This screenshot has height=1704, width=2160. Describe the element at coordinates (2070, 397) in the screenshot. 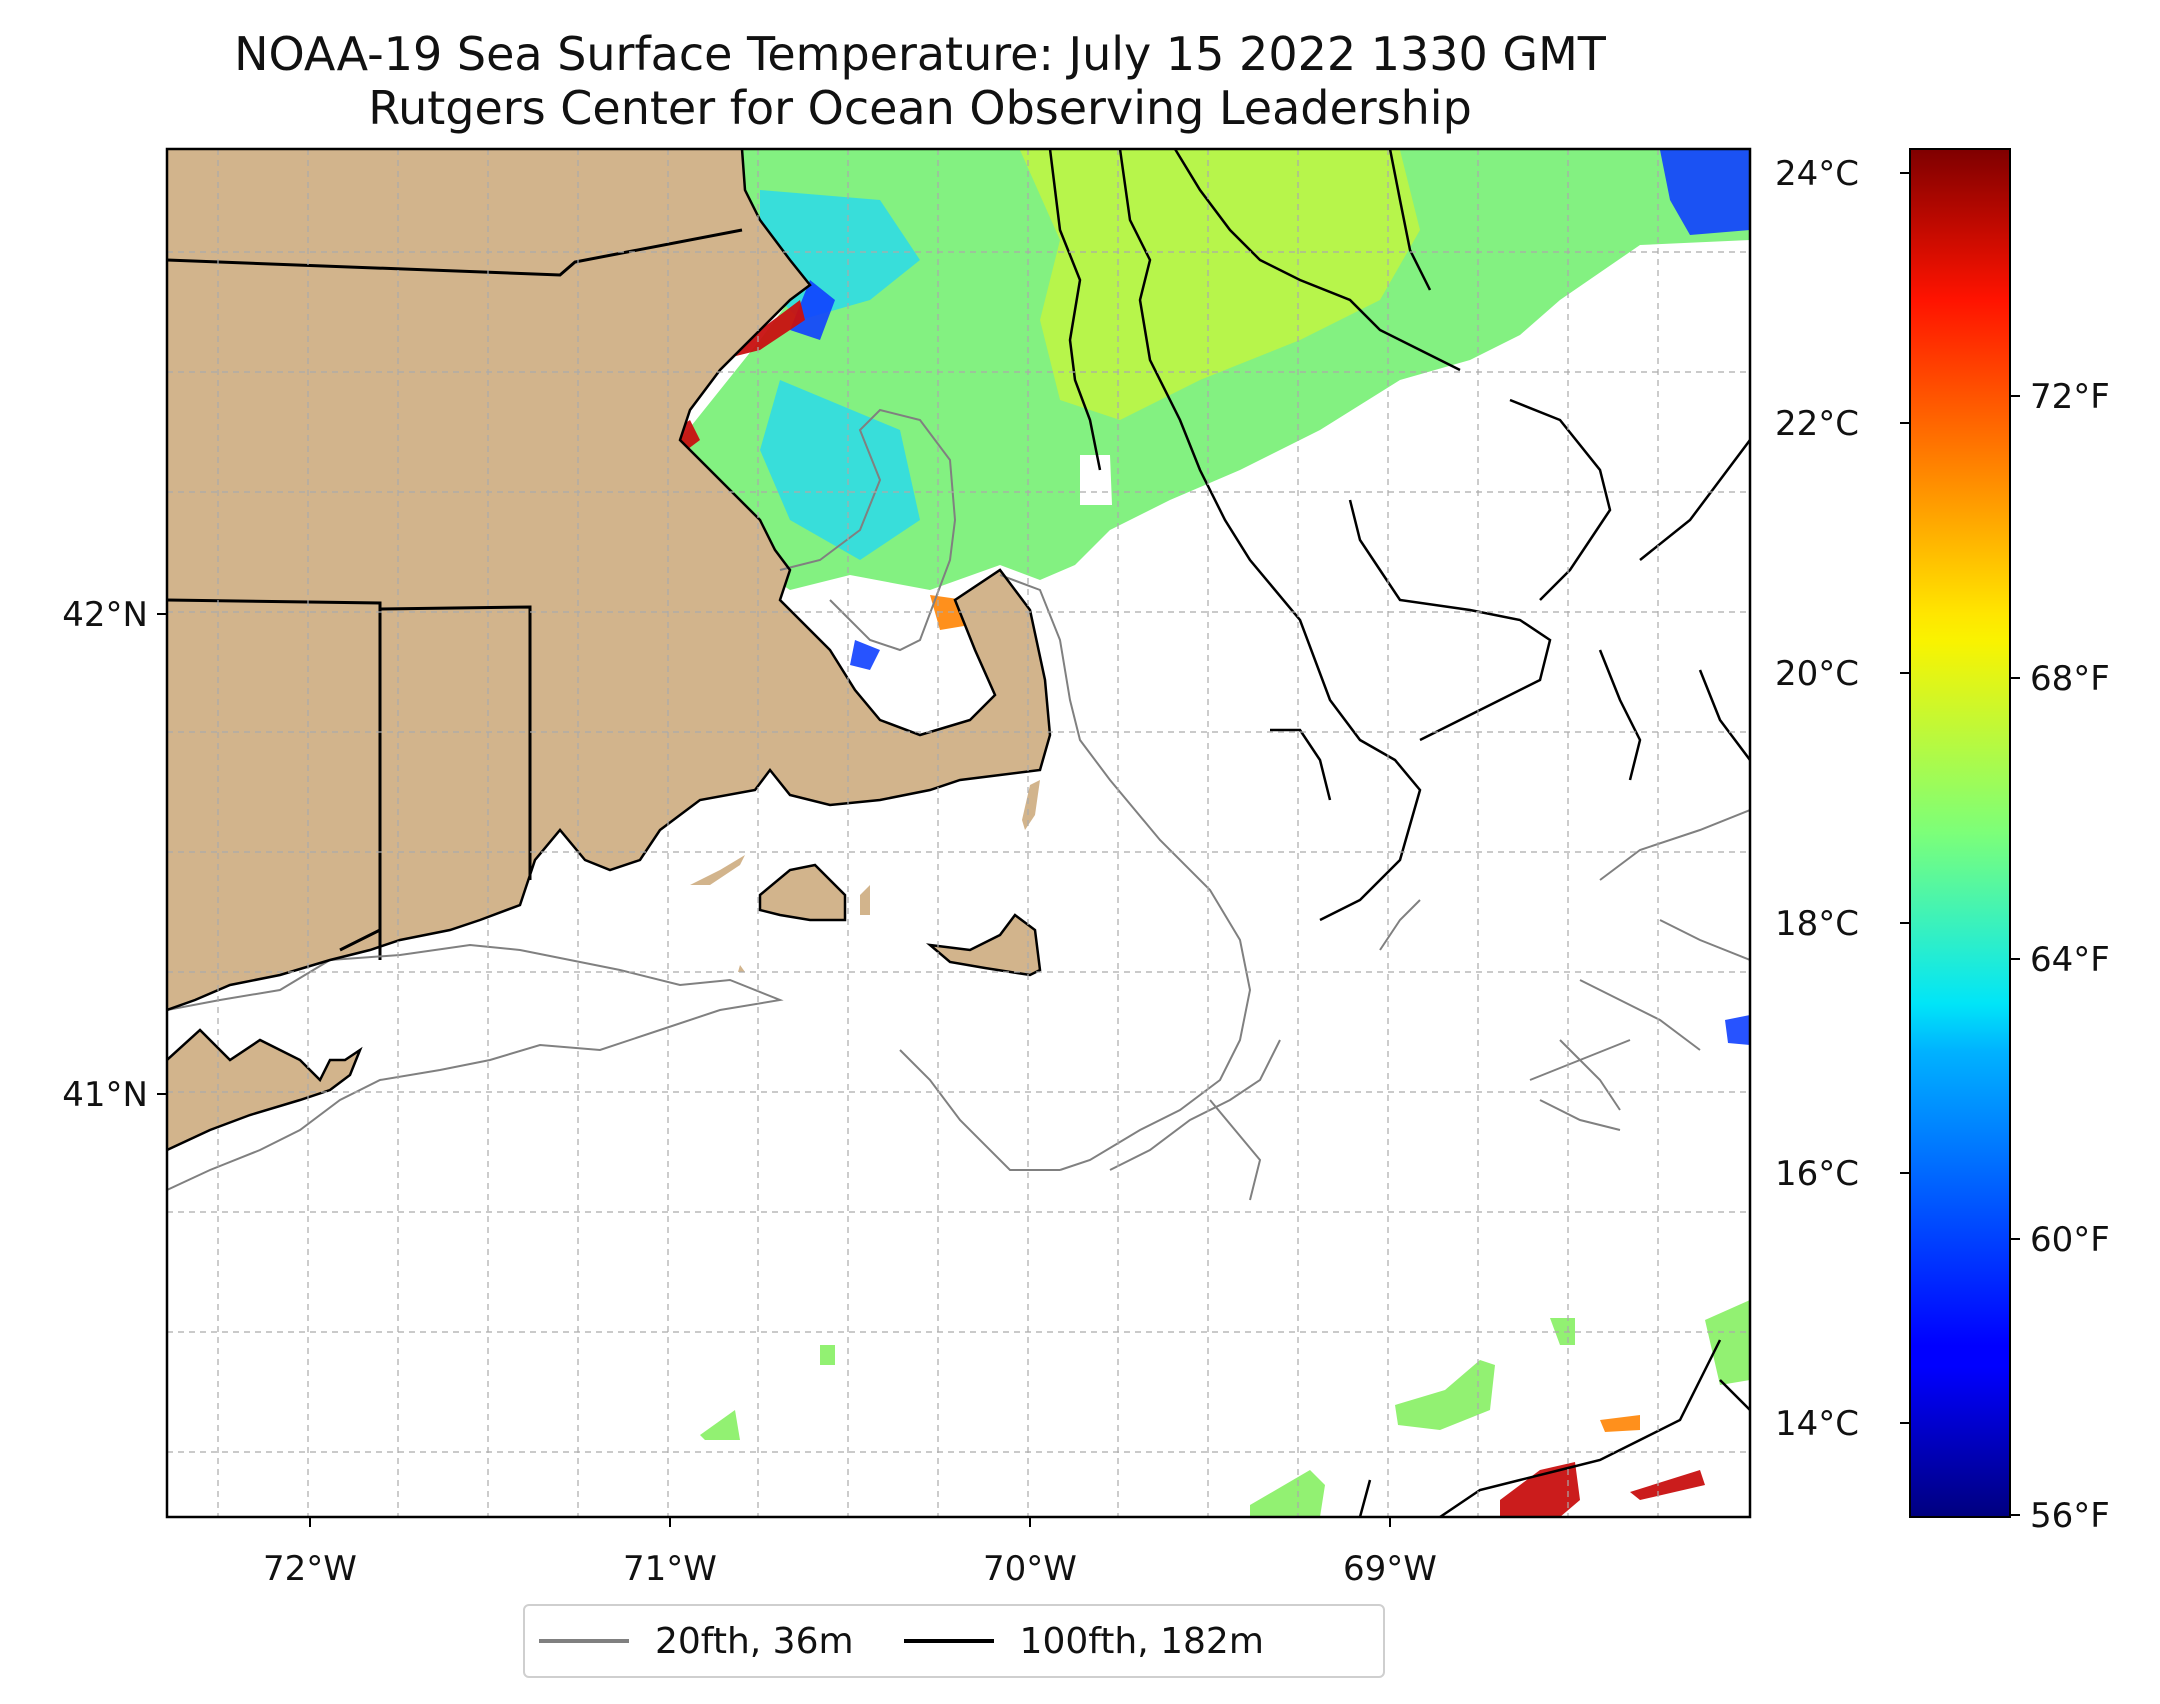

I see `fahrenheit-tick-label: 72°F` at that location.